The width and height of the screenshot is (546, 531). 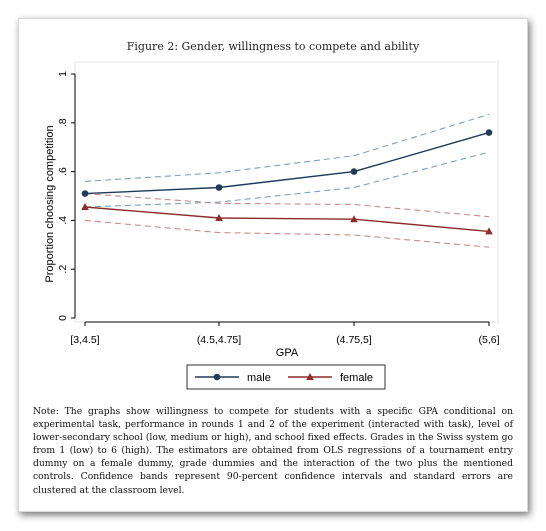 What do you see at coordinates (287, 179) in the screenshot?
I see `ci-lower-male` at bounding box center [287, 179].